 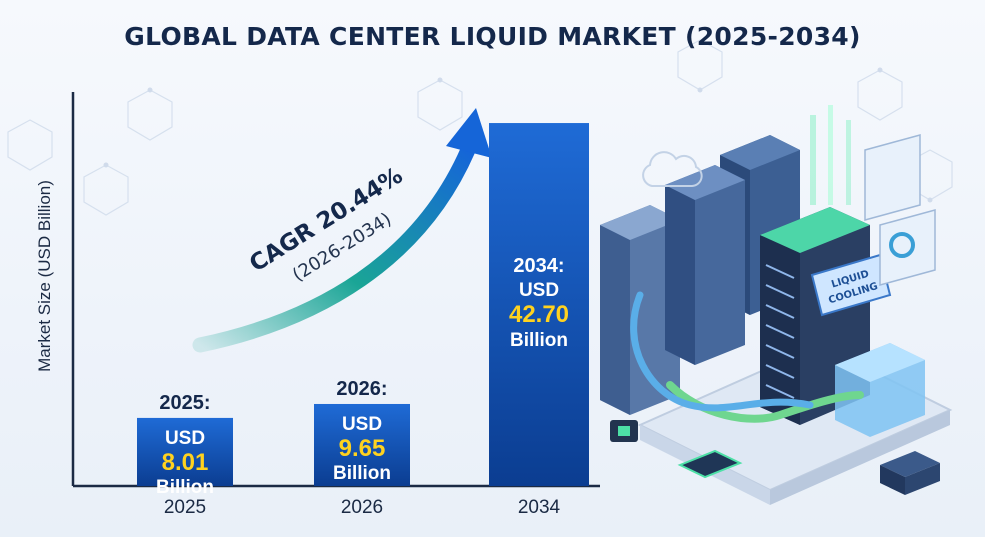 I want to click on x-tick-label-2034: 2034, so click(x=539, y=507).